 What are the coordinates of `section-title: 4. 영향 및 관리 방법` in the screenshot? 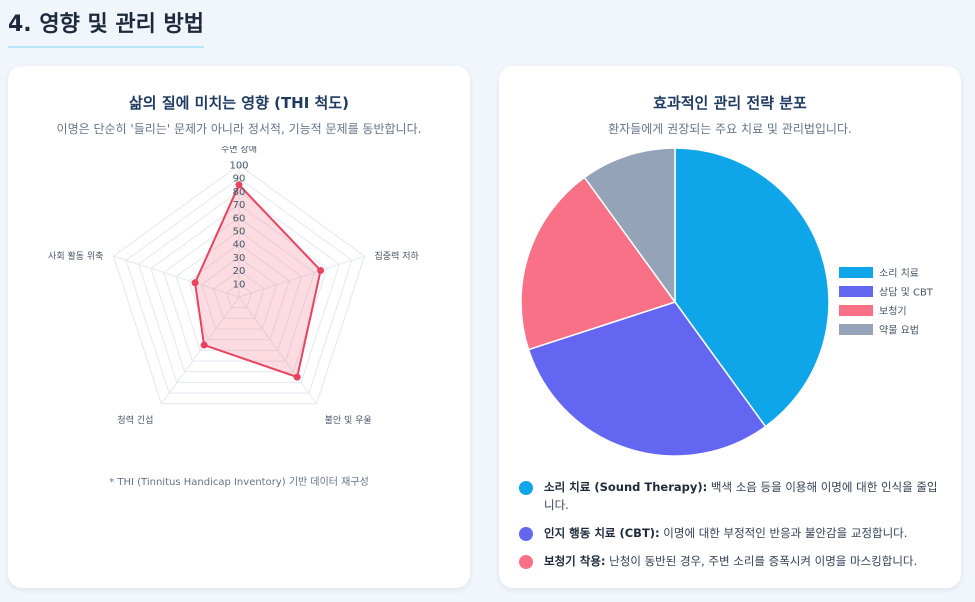 It's located at (106, 27).